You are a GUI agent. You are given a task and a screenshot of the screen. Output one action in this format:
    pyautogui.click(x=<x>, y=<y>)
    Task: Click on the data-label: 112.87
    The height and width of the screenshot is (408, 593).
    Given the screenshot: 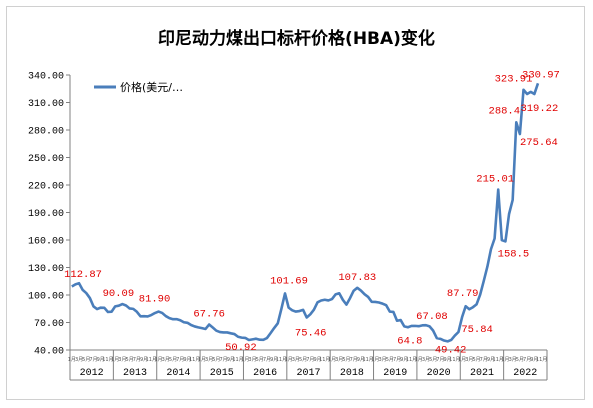 What is the action you would take?
    pyautogui.click(x=83, y=275)
    